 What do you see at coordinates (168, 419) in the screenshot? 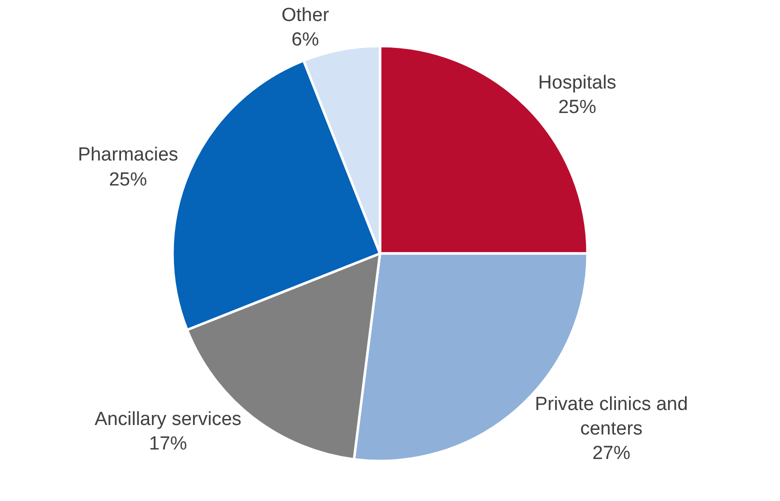
I see `slice-label: Ancillary services` at bounding box center [168, 419].